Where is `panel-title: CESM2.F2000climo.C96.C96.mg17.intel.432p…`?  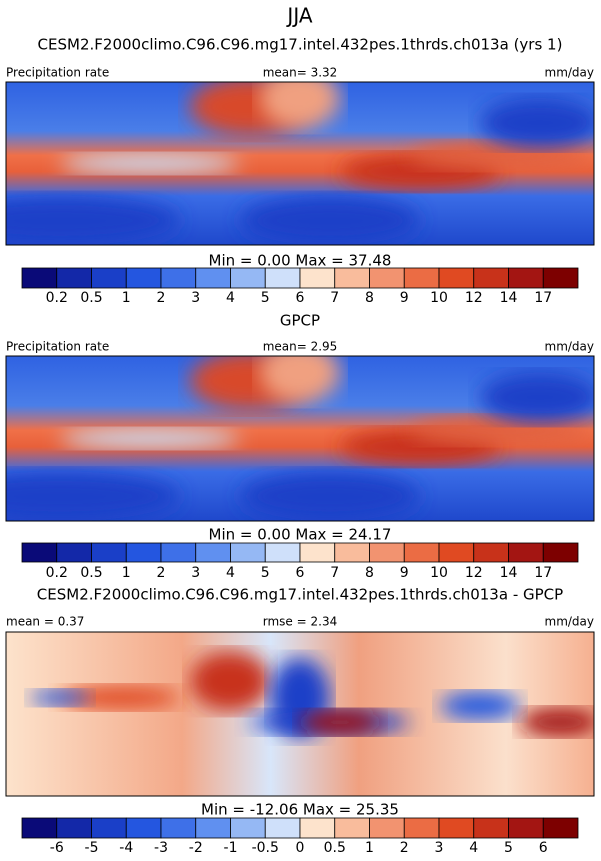 panel-title: CESM2.F2000climo.C96.C96.mg17.intel.432p… is located at coordinates (300, 45).